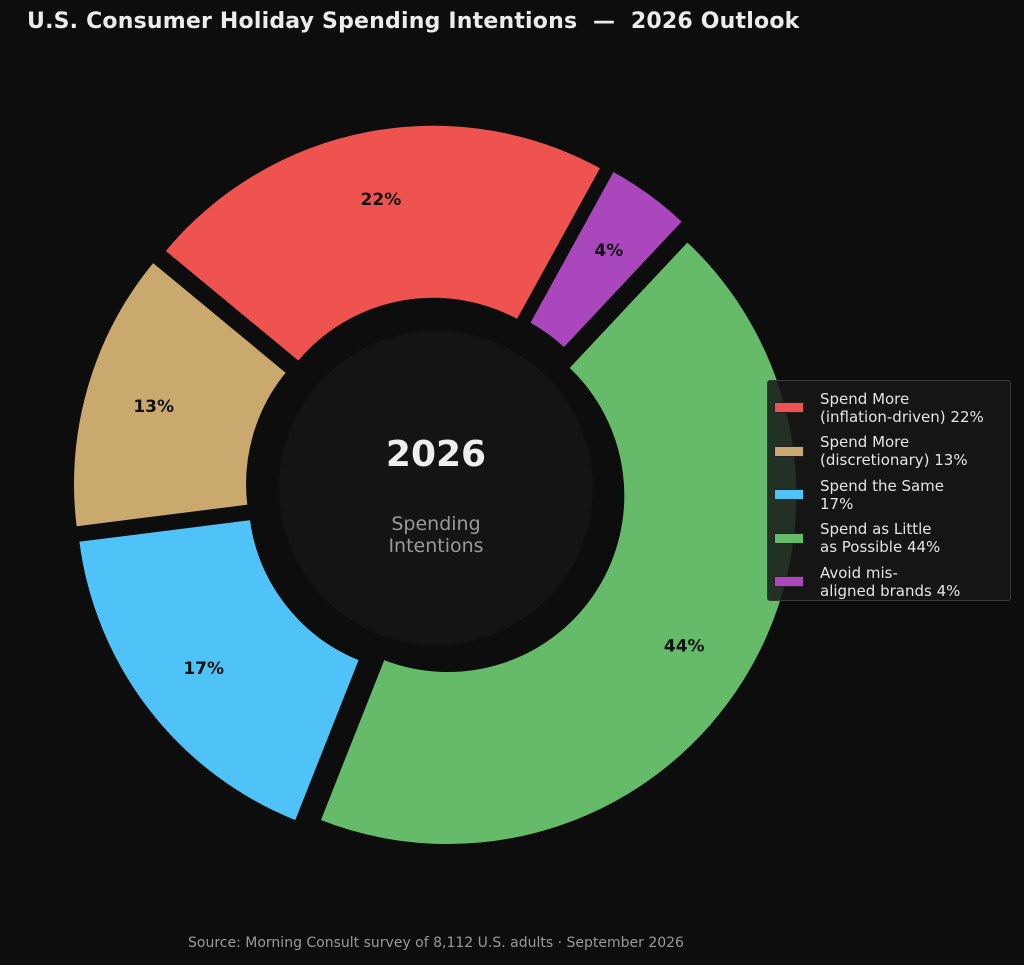 The width and height of the screenshot is (1024, 965). I want to click on slice-value-label-2: 13%, so click(153, 407).